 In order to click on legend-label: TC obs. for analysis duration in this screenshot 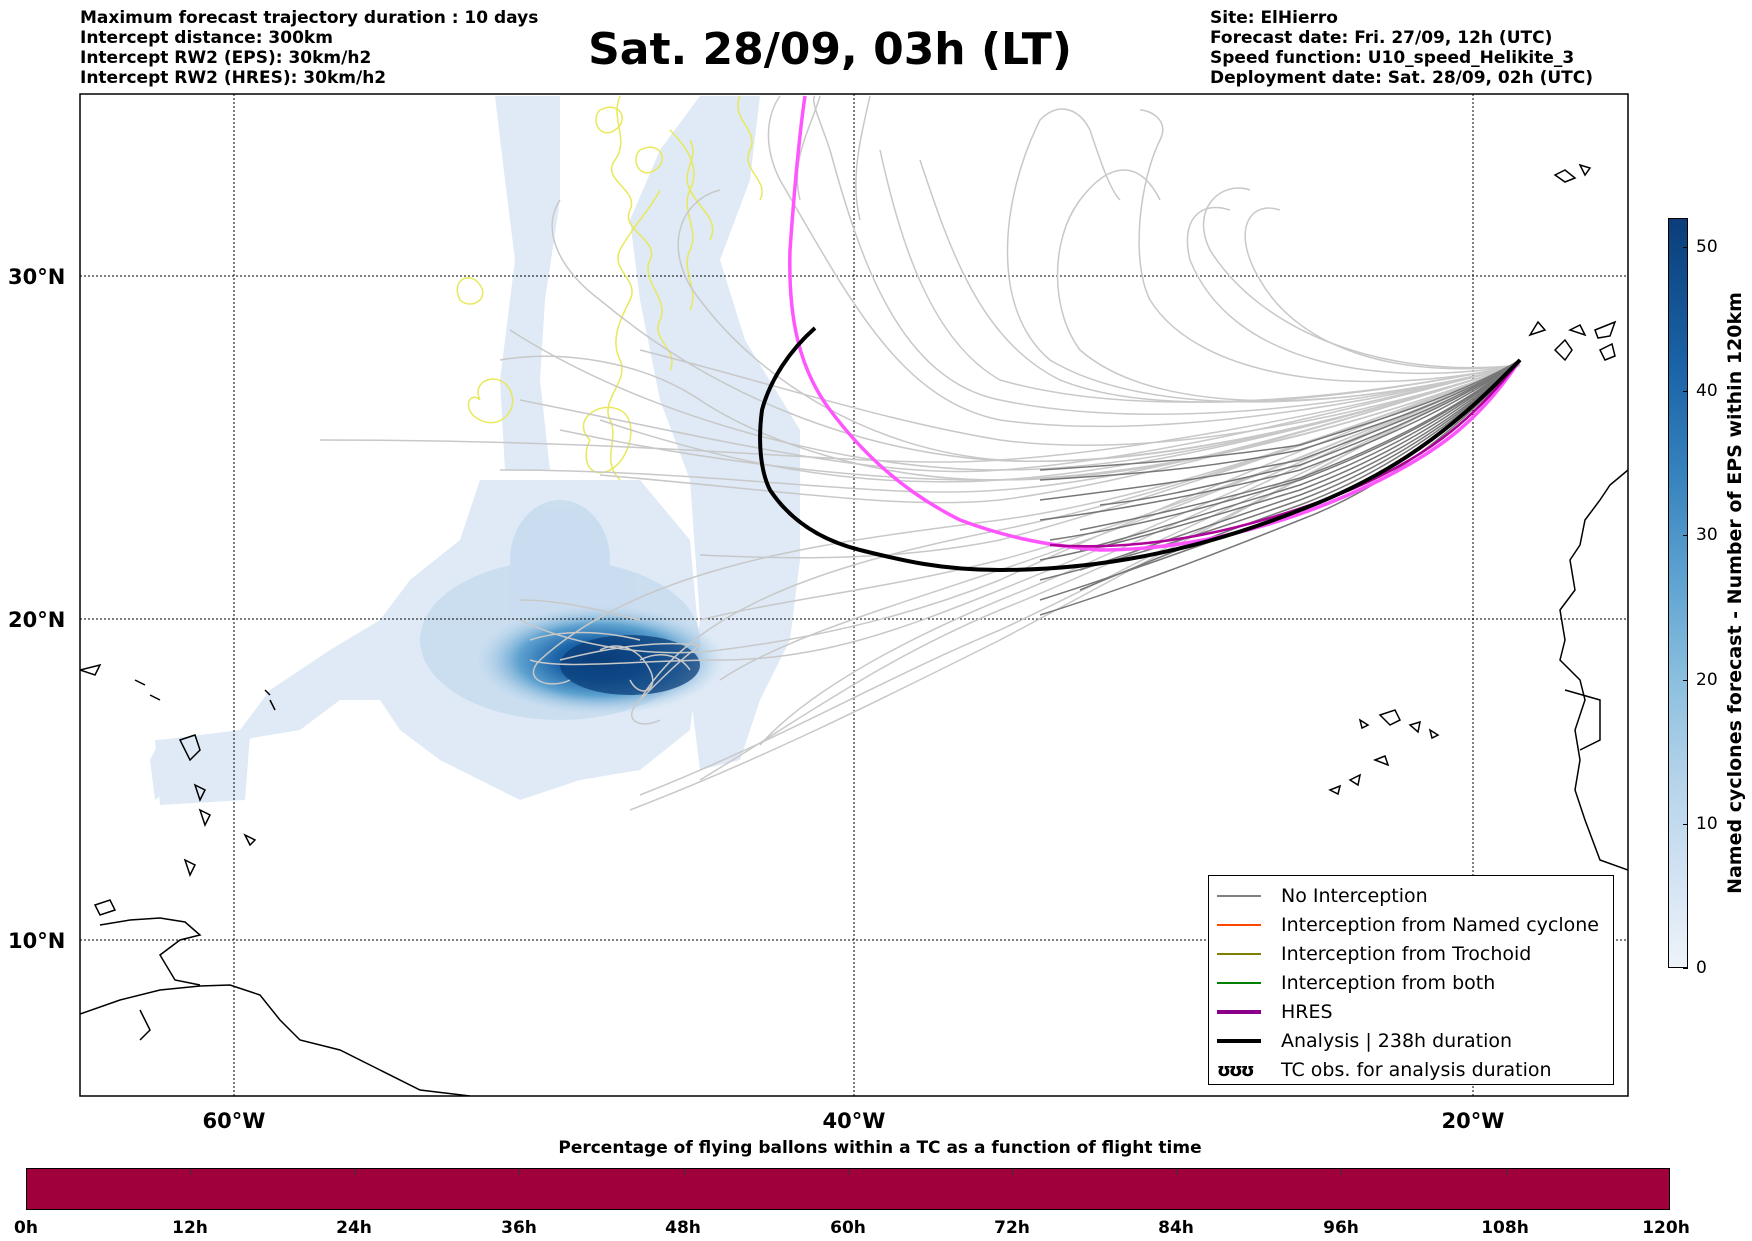, I will do `click(1416, 1070)`.